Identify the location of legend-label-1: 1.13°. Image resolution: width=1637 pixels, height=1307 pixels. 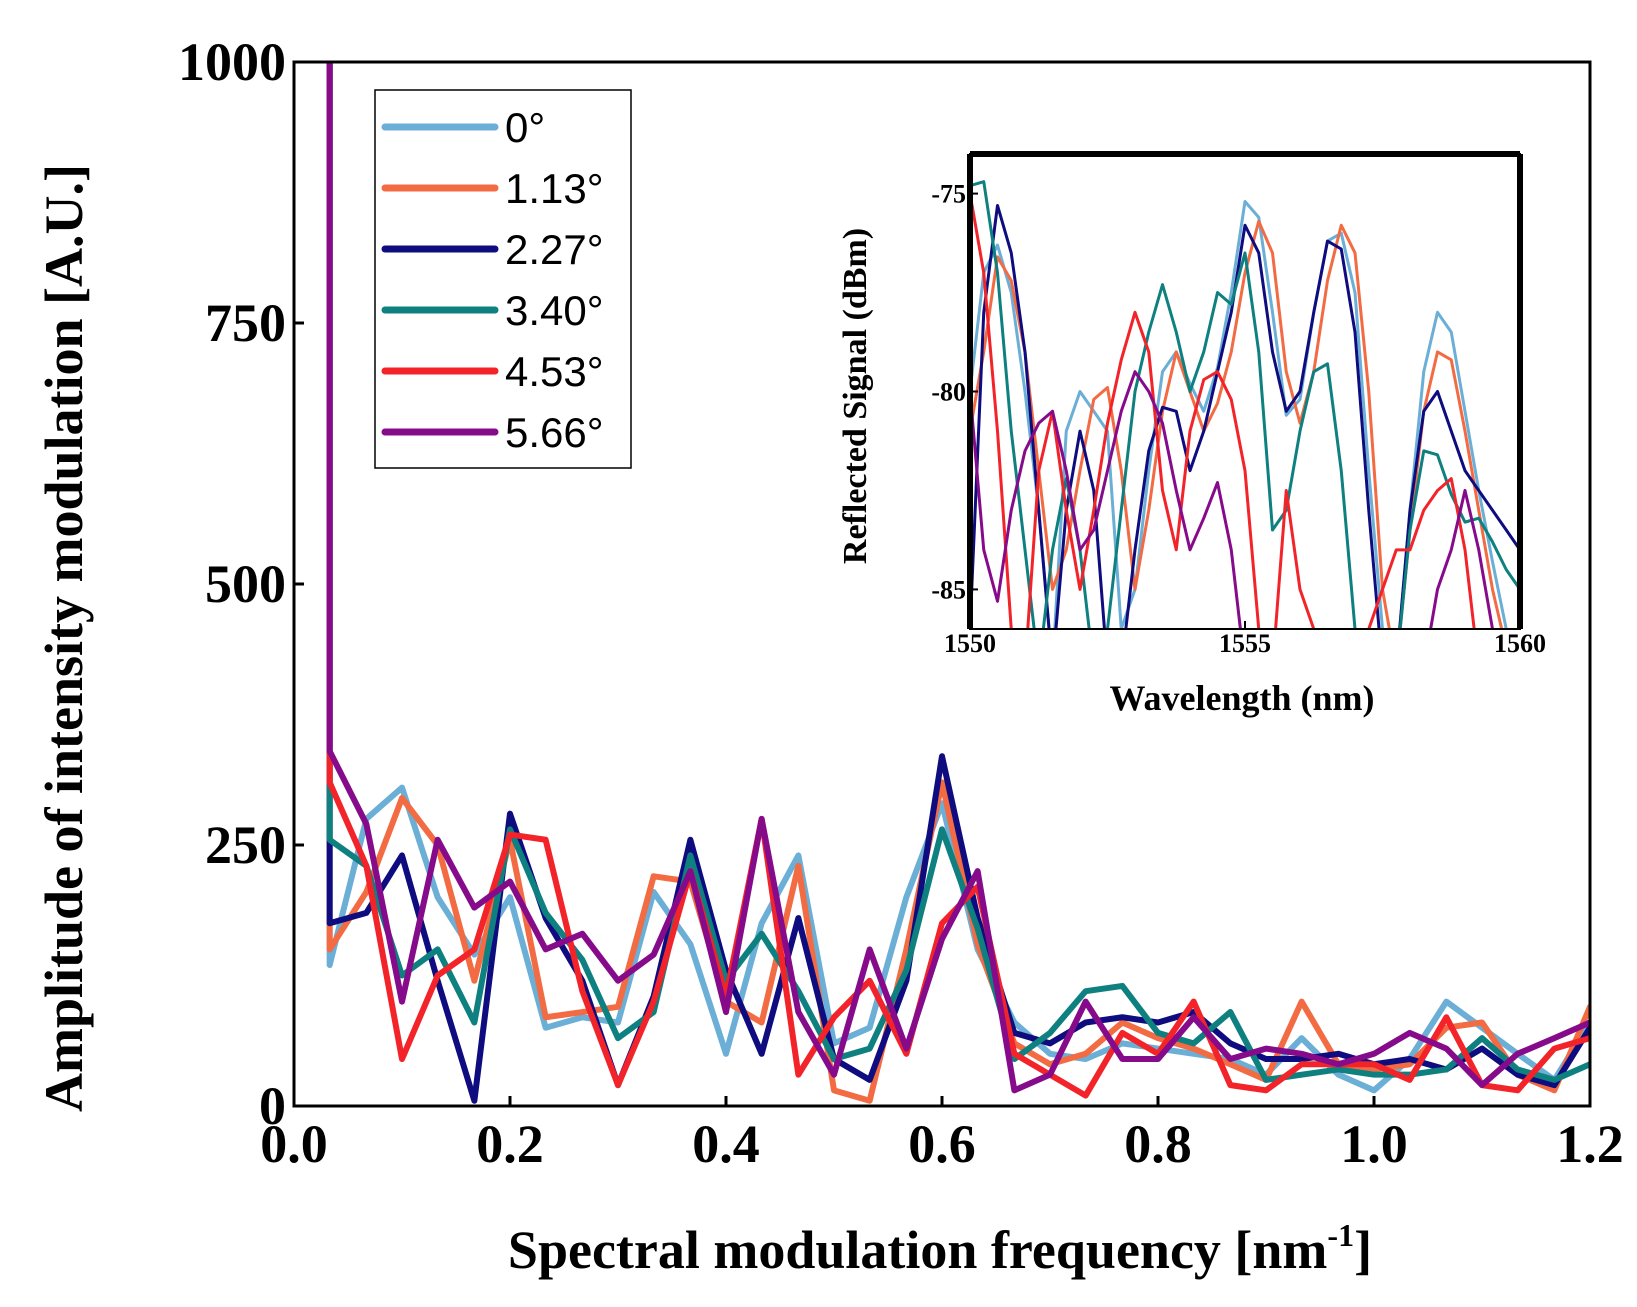
(554, 188).